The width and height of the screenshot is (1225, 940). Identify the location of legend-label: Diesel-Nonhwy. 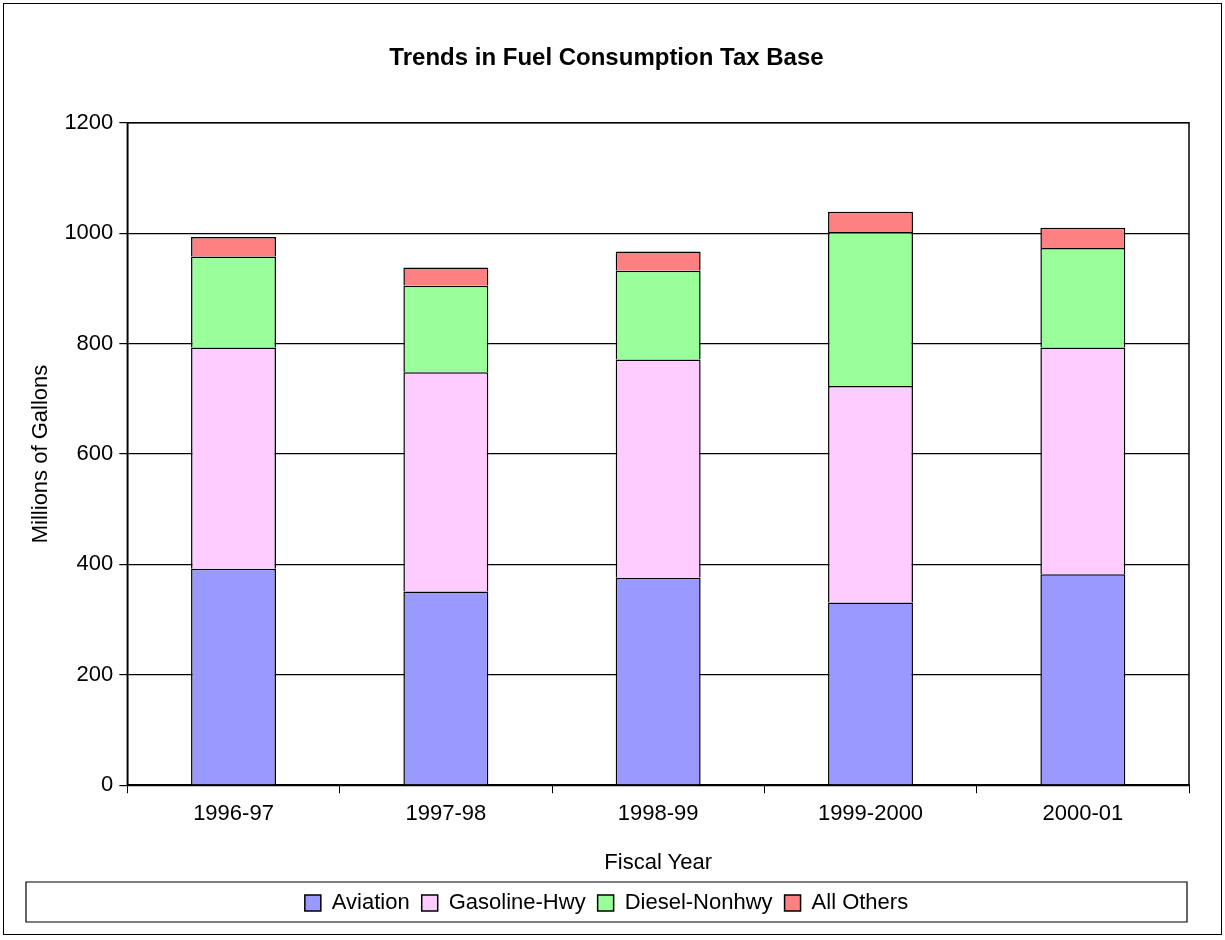
(698, 902).